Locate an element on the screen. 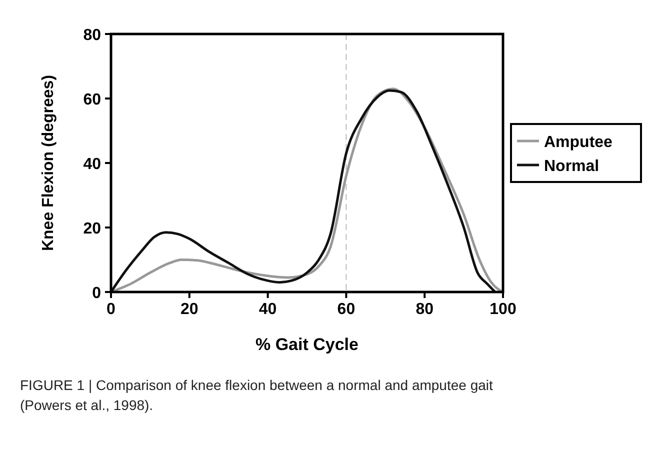 The image size is (652, 451). y-tick-label: 20 is located at coordinates (92, 229).